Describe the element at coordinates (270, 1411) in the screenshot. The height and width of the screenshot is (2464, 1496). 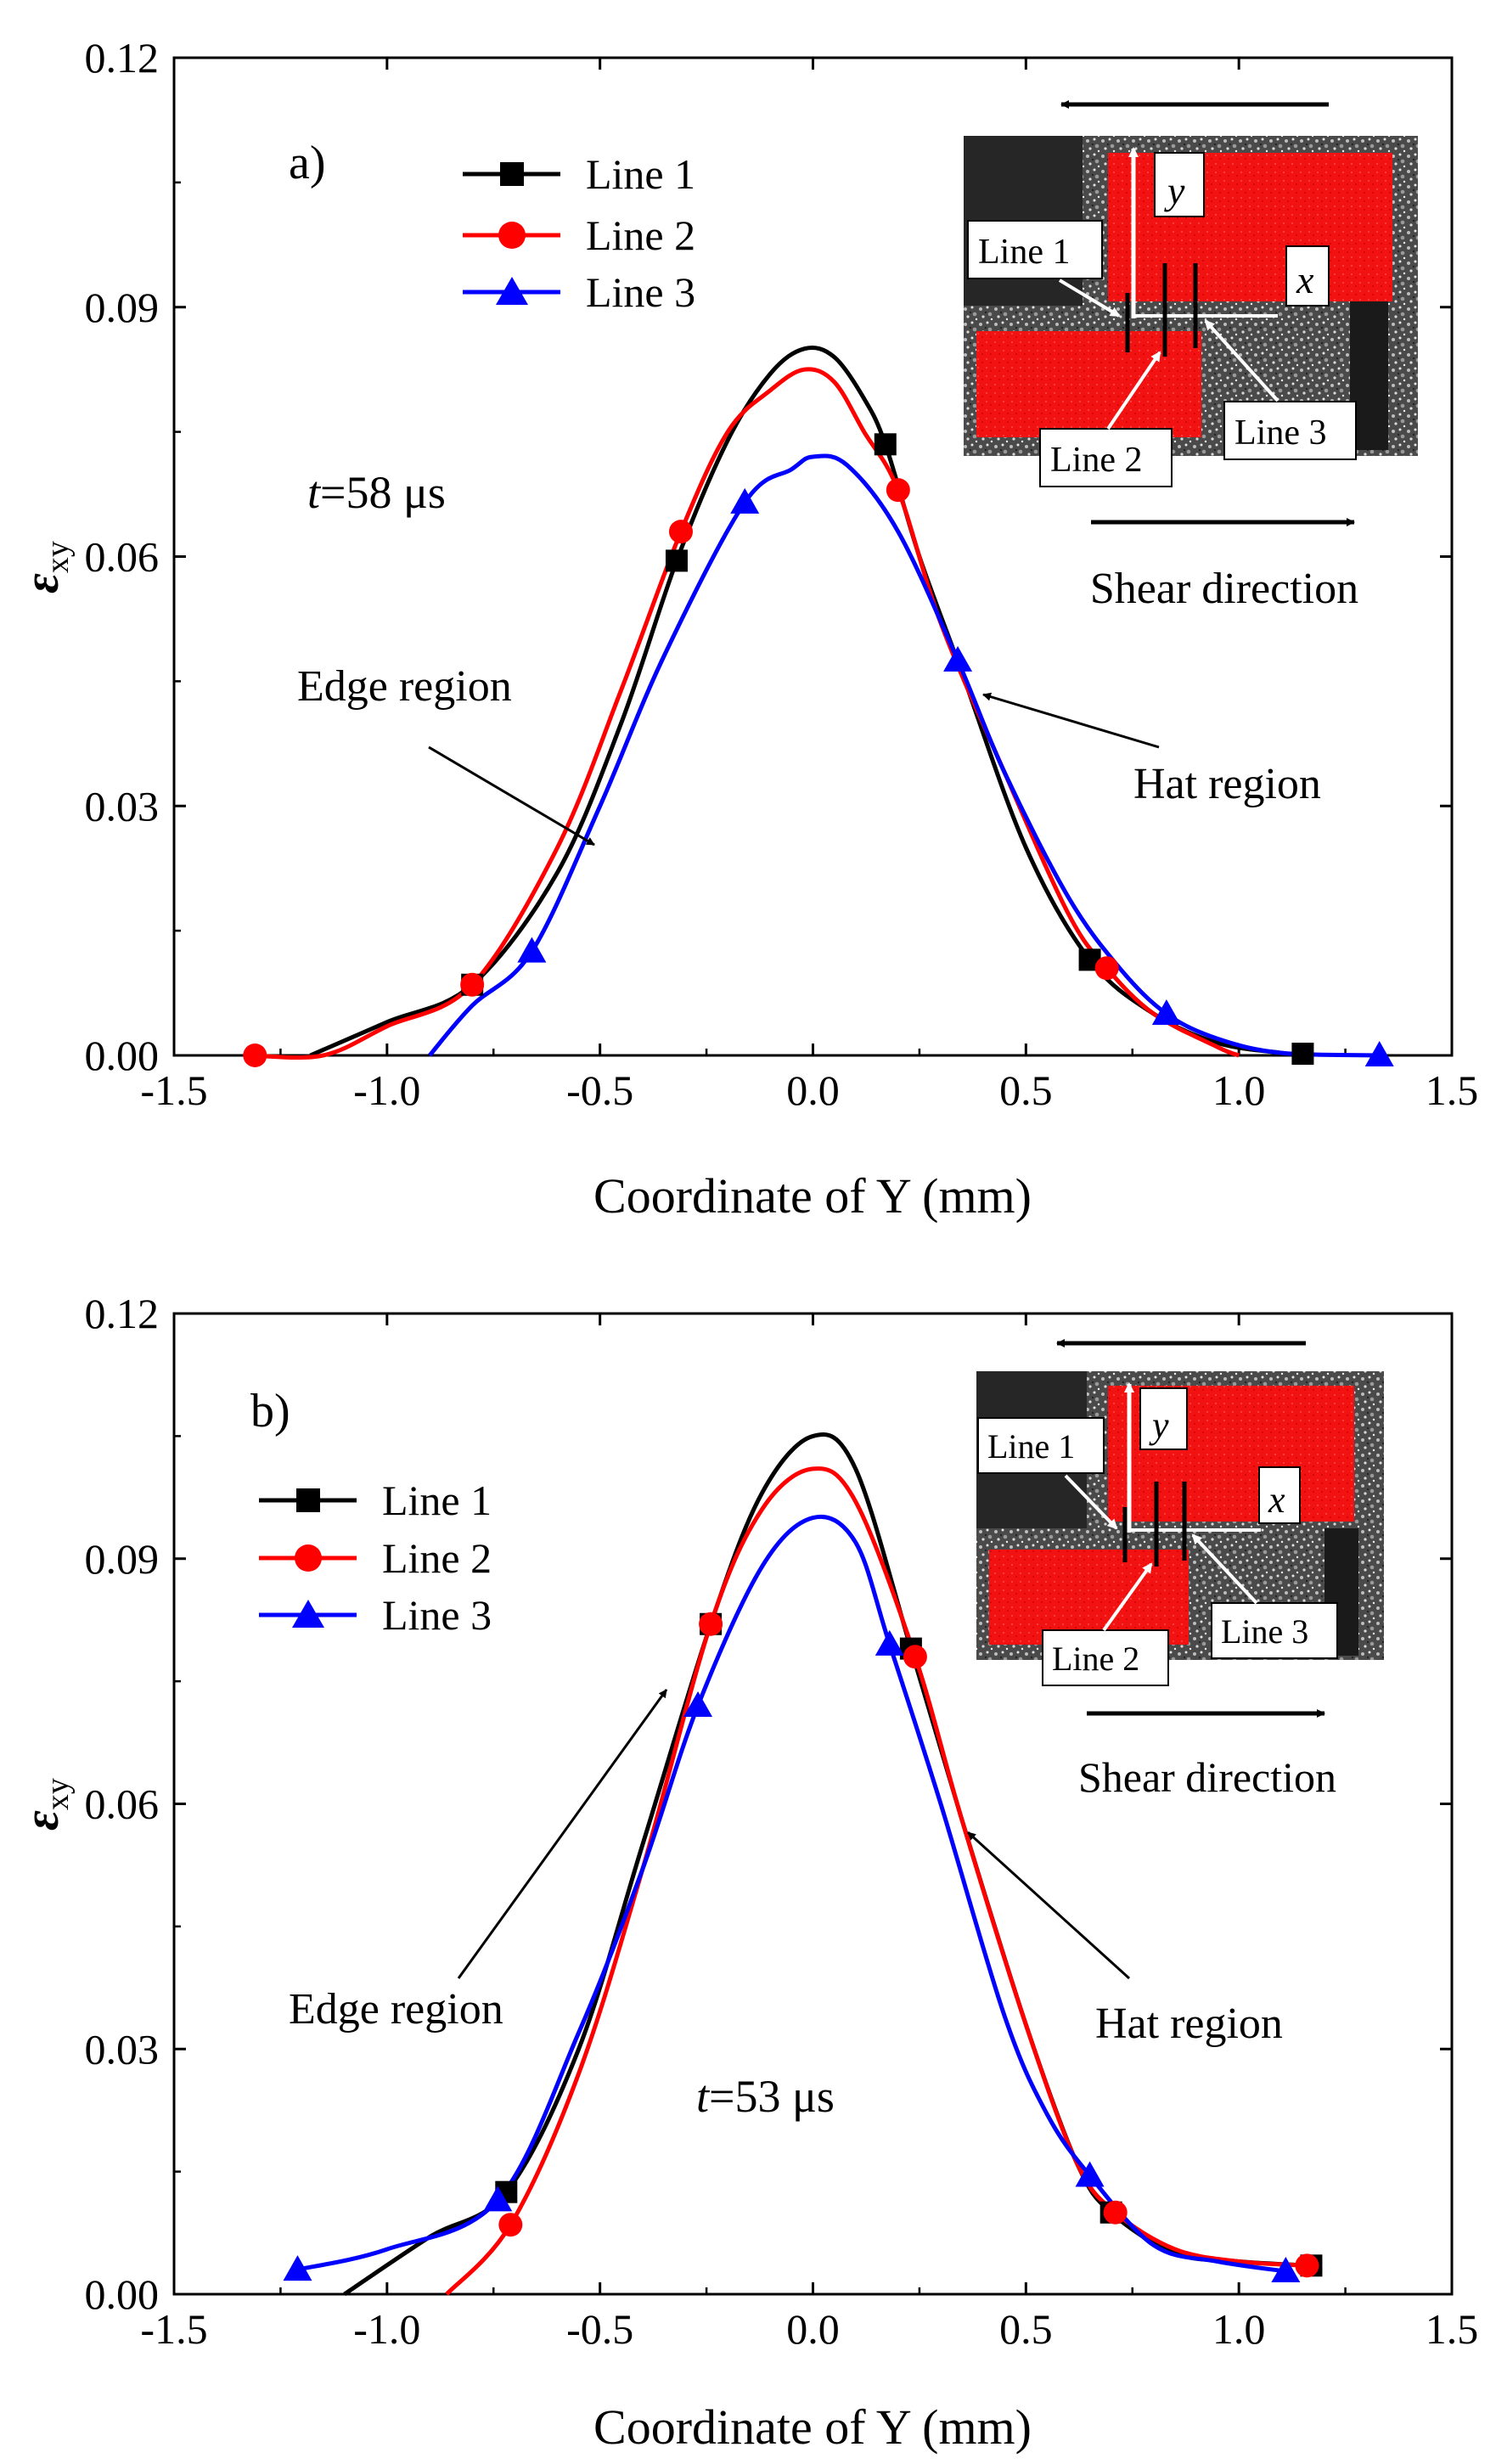
I see `panel-b-label: b)` at that location.